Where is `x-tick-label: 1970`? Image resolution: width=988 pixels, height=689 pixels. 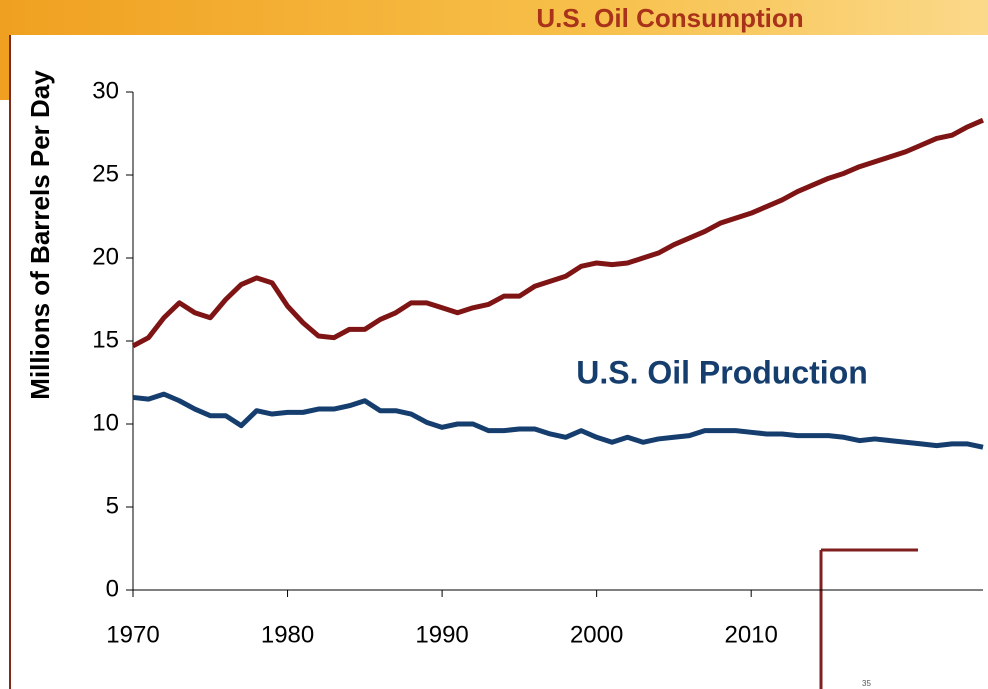
x-tick-label: 1970 is located at coordinates (132, 634).